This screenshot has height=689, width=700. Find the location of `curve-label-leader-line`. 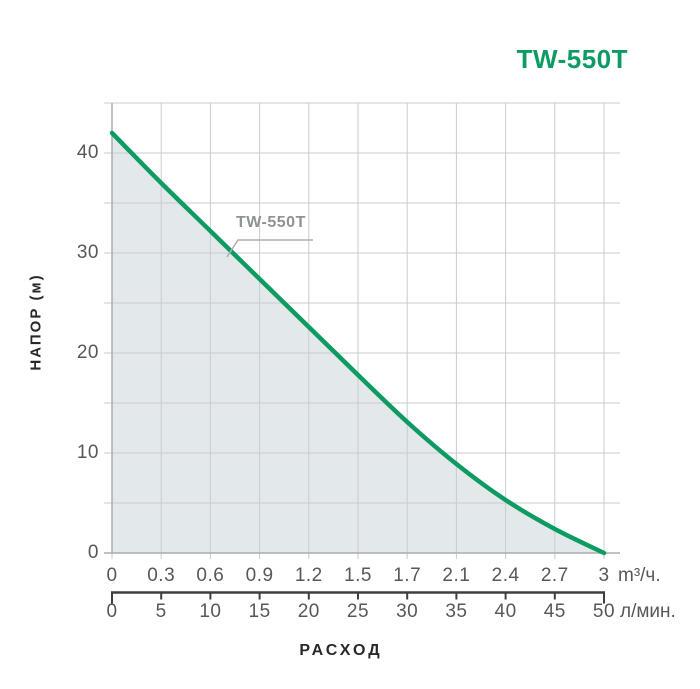

curve-label-leader-line is located at coordinates (269, 248).